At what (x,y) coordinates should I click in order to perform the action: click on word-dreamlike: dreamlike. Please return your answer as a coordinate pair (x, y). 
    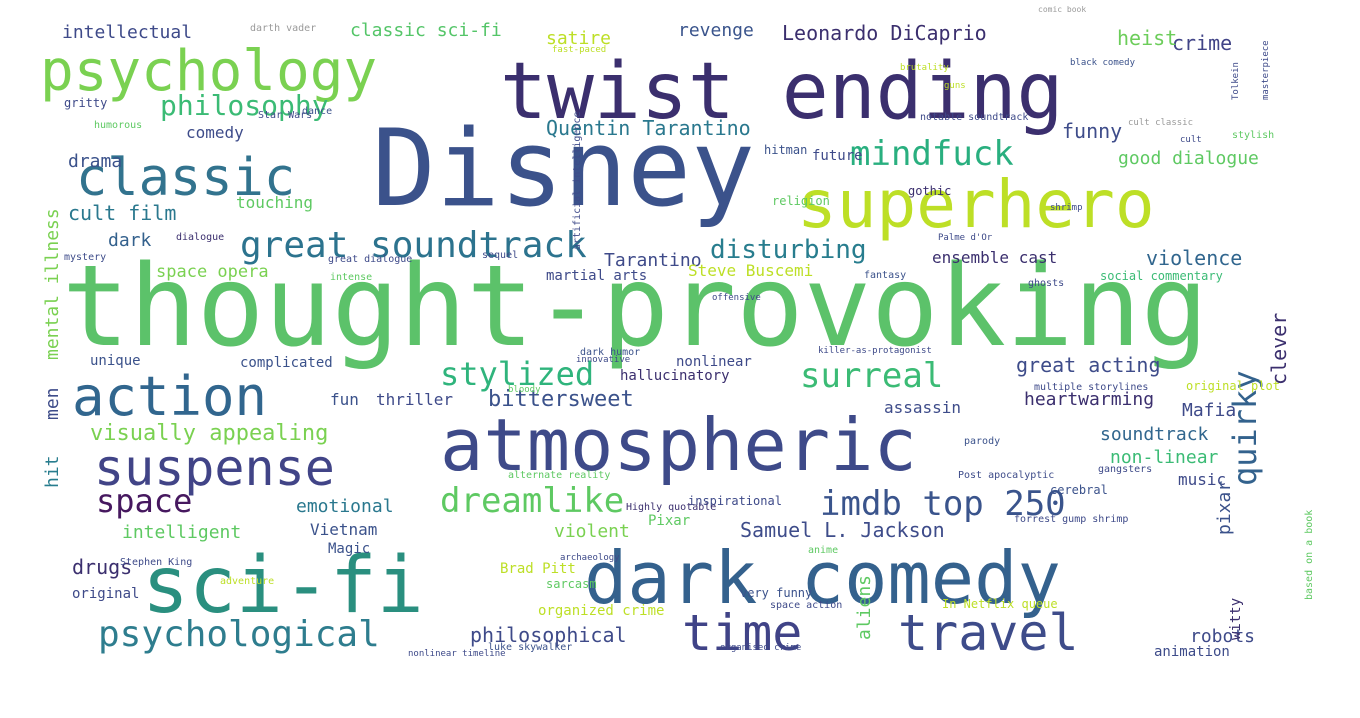
    Looking at the image, I should click on (532, 501).